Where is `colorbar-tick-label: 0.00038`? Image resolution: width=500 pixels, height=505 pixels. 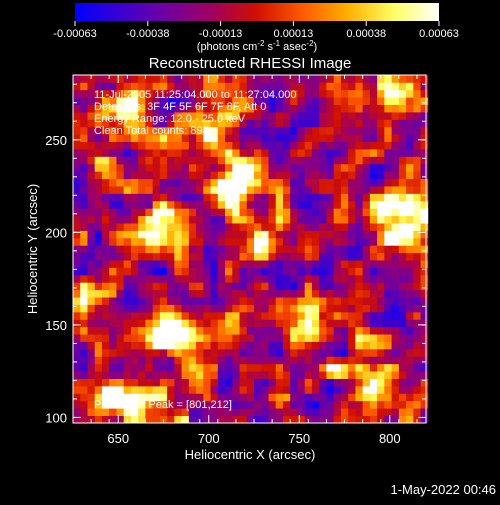 colorbar-tick-label: 0.00038 is located at coordinates (366, 34).